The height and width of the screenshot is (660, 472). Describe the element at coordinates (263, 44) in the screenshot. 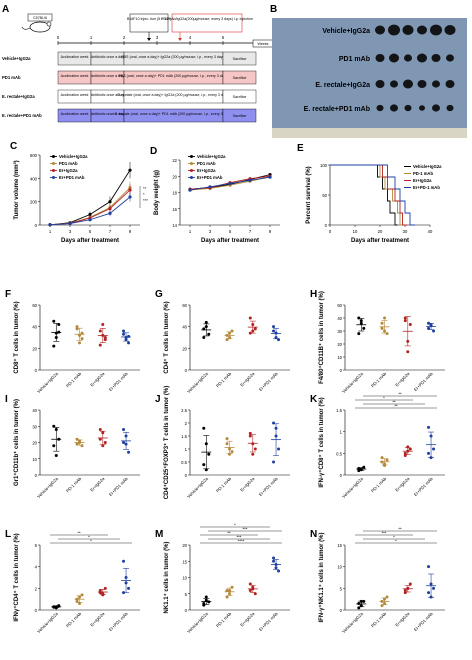

I see `weeks-label: Weeks` at that location.